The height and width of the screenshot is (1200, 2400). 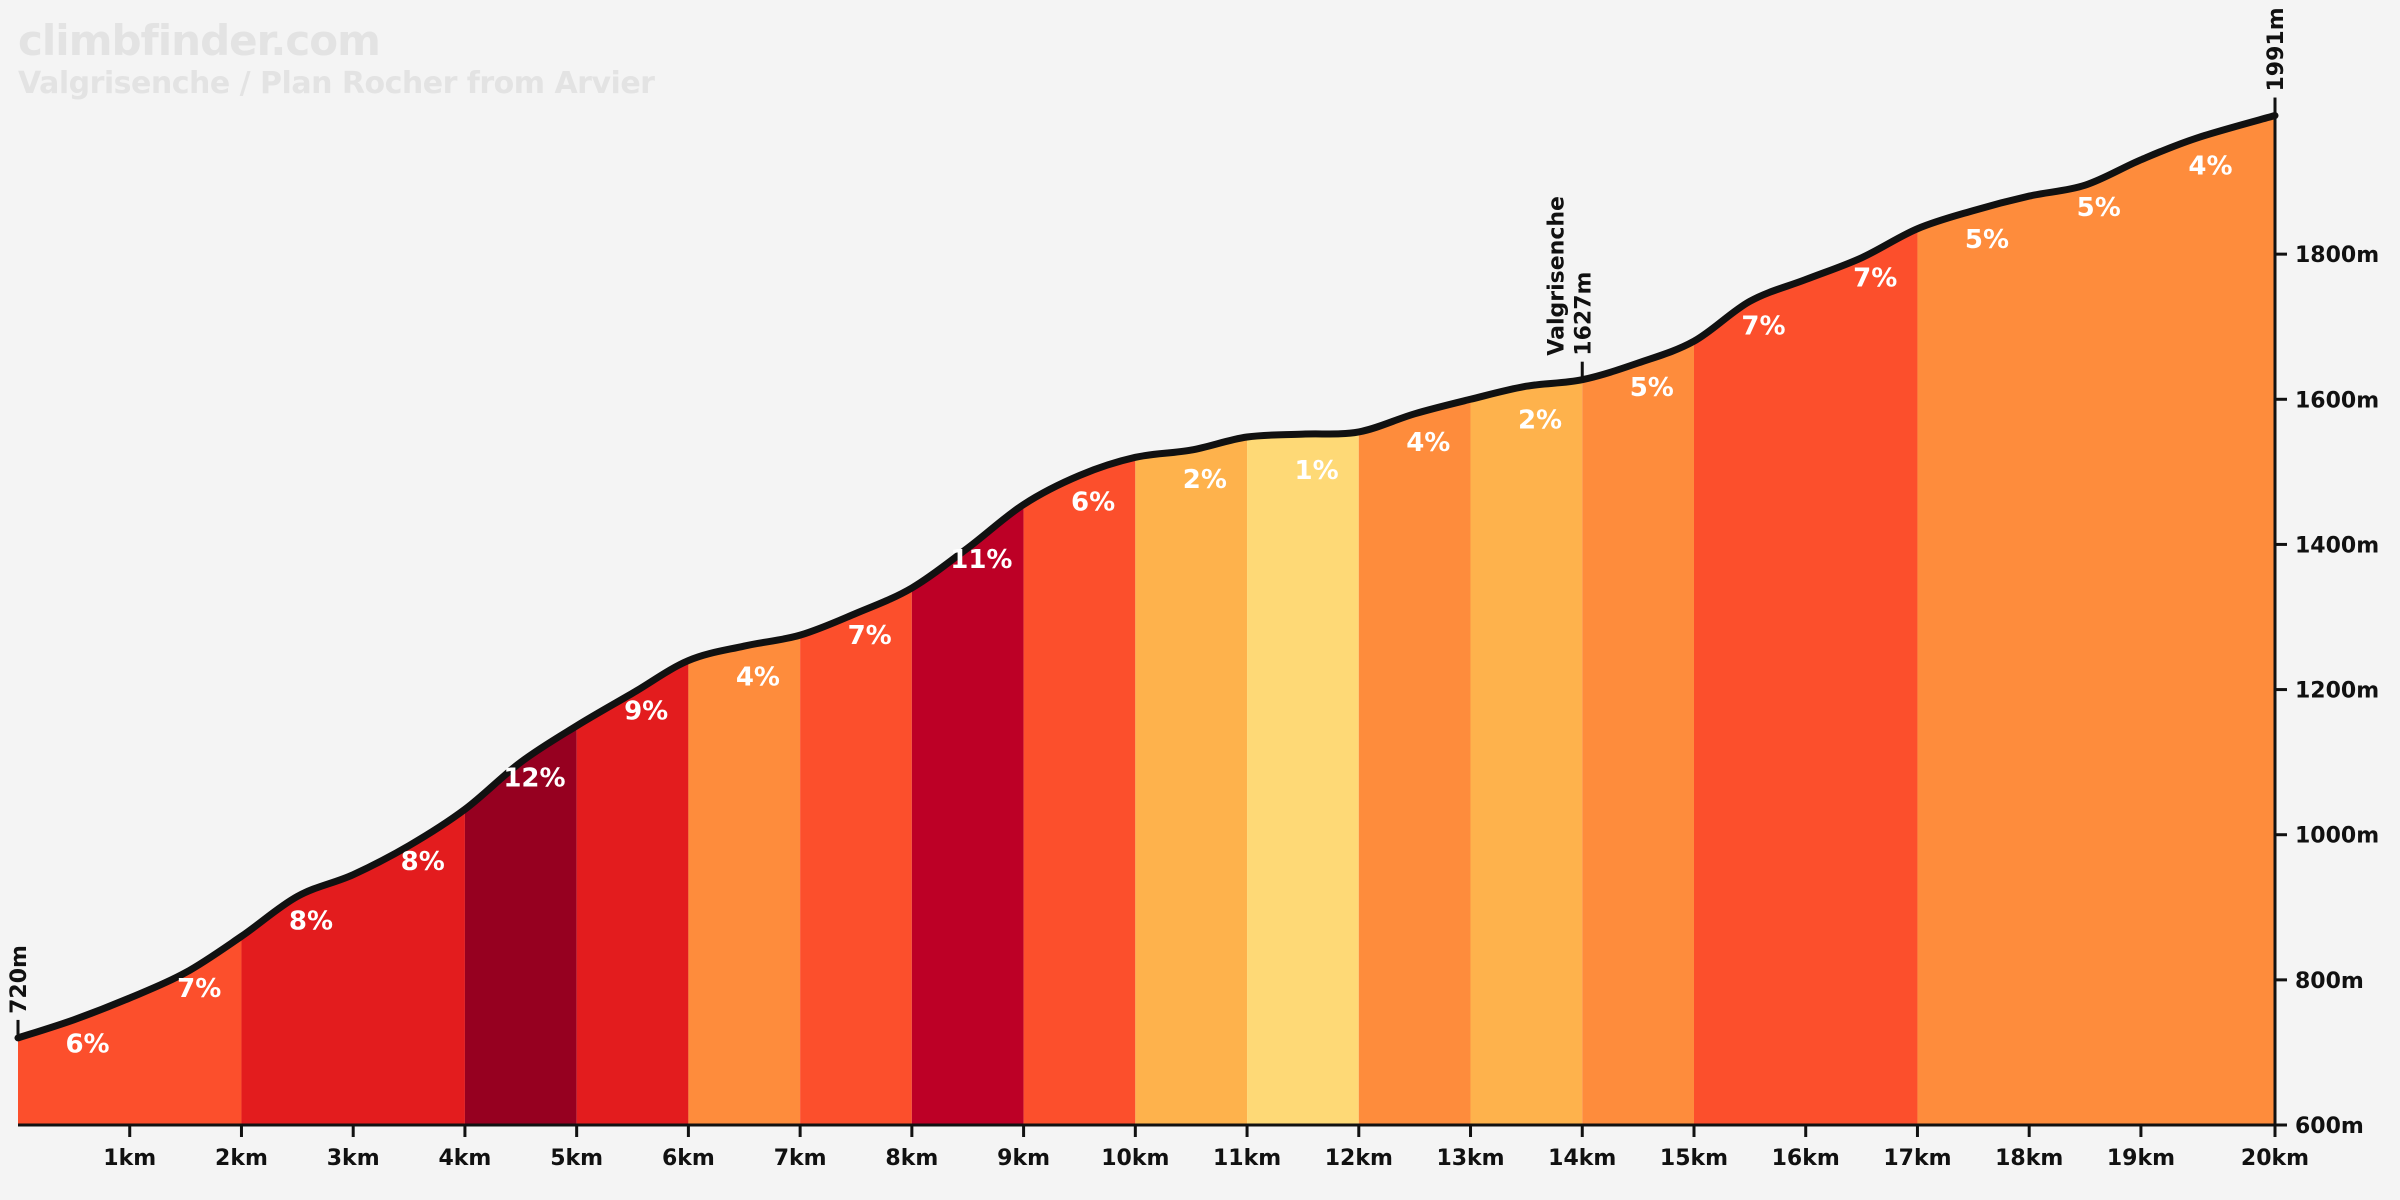 I want to click on x-tick-label: 6km, so click(x=688, y=1158).